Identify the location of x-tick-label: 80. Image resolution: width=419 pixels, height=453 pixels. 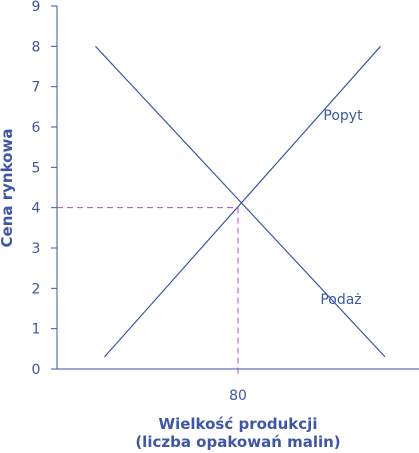
(238, 396).